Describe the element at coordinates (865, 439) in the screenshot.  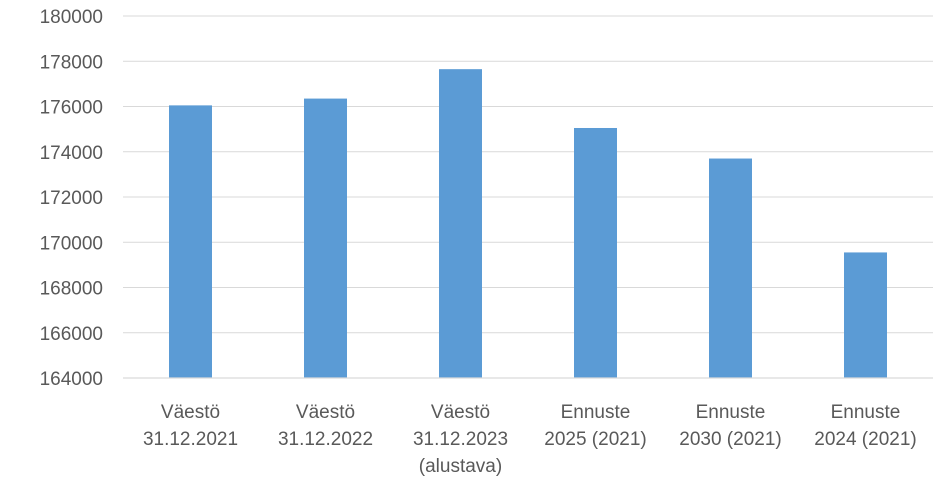
I see `x-category-label-line: 2024 (2021)` at that location.